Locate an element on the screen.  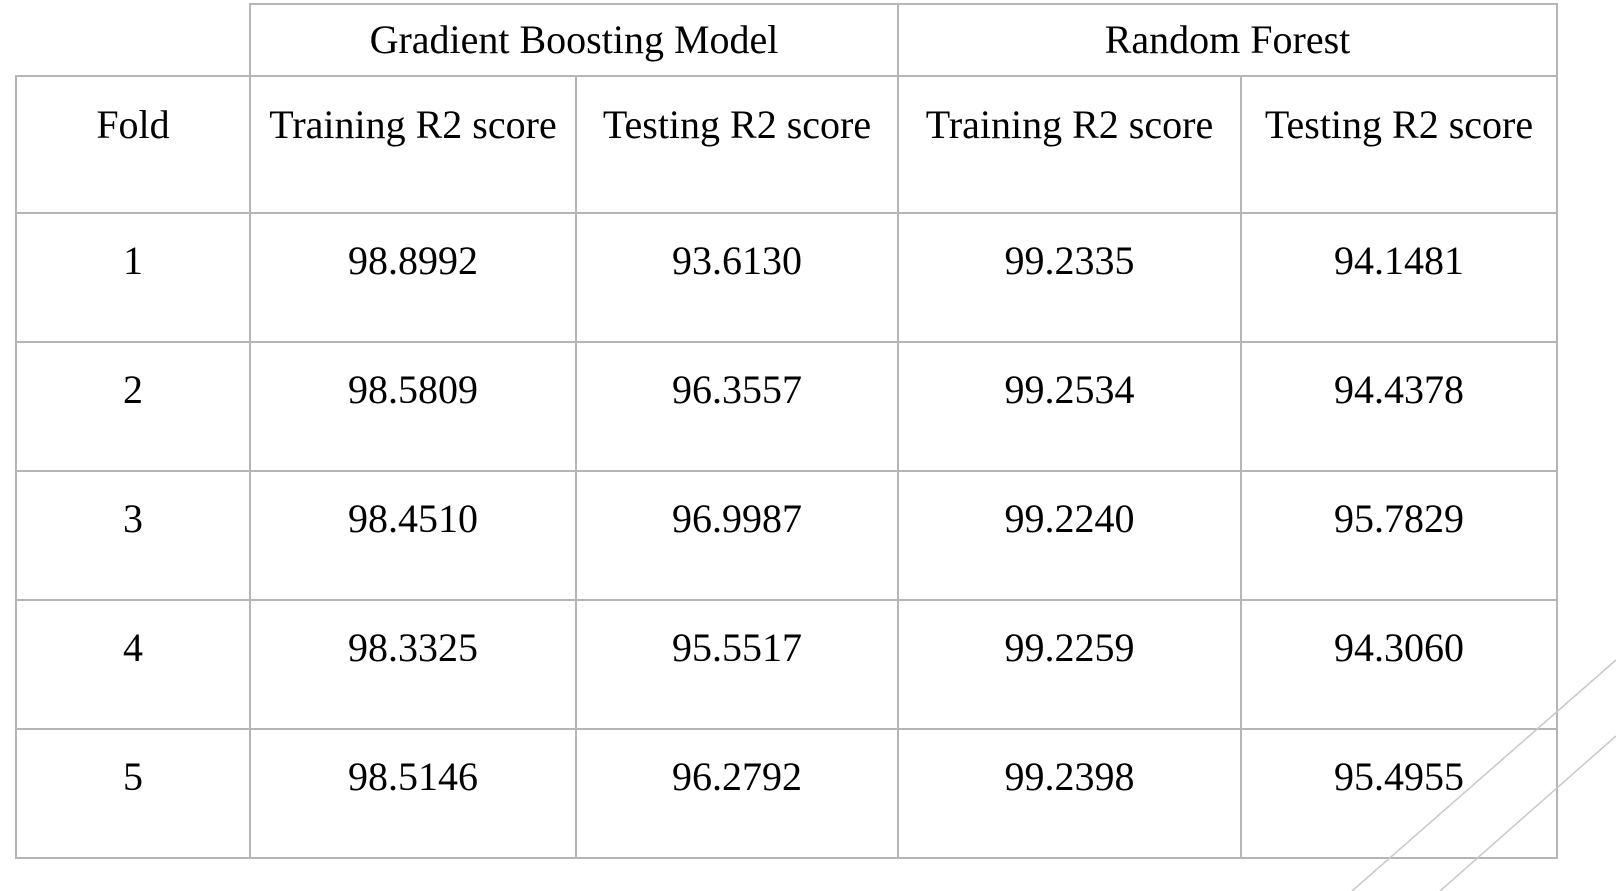
column-header-gbm-training: Training R2 score is located at coordinates (413, 144).